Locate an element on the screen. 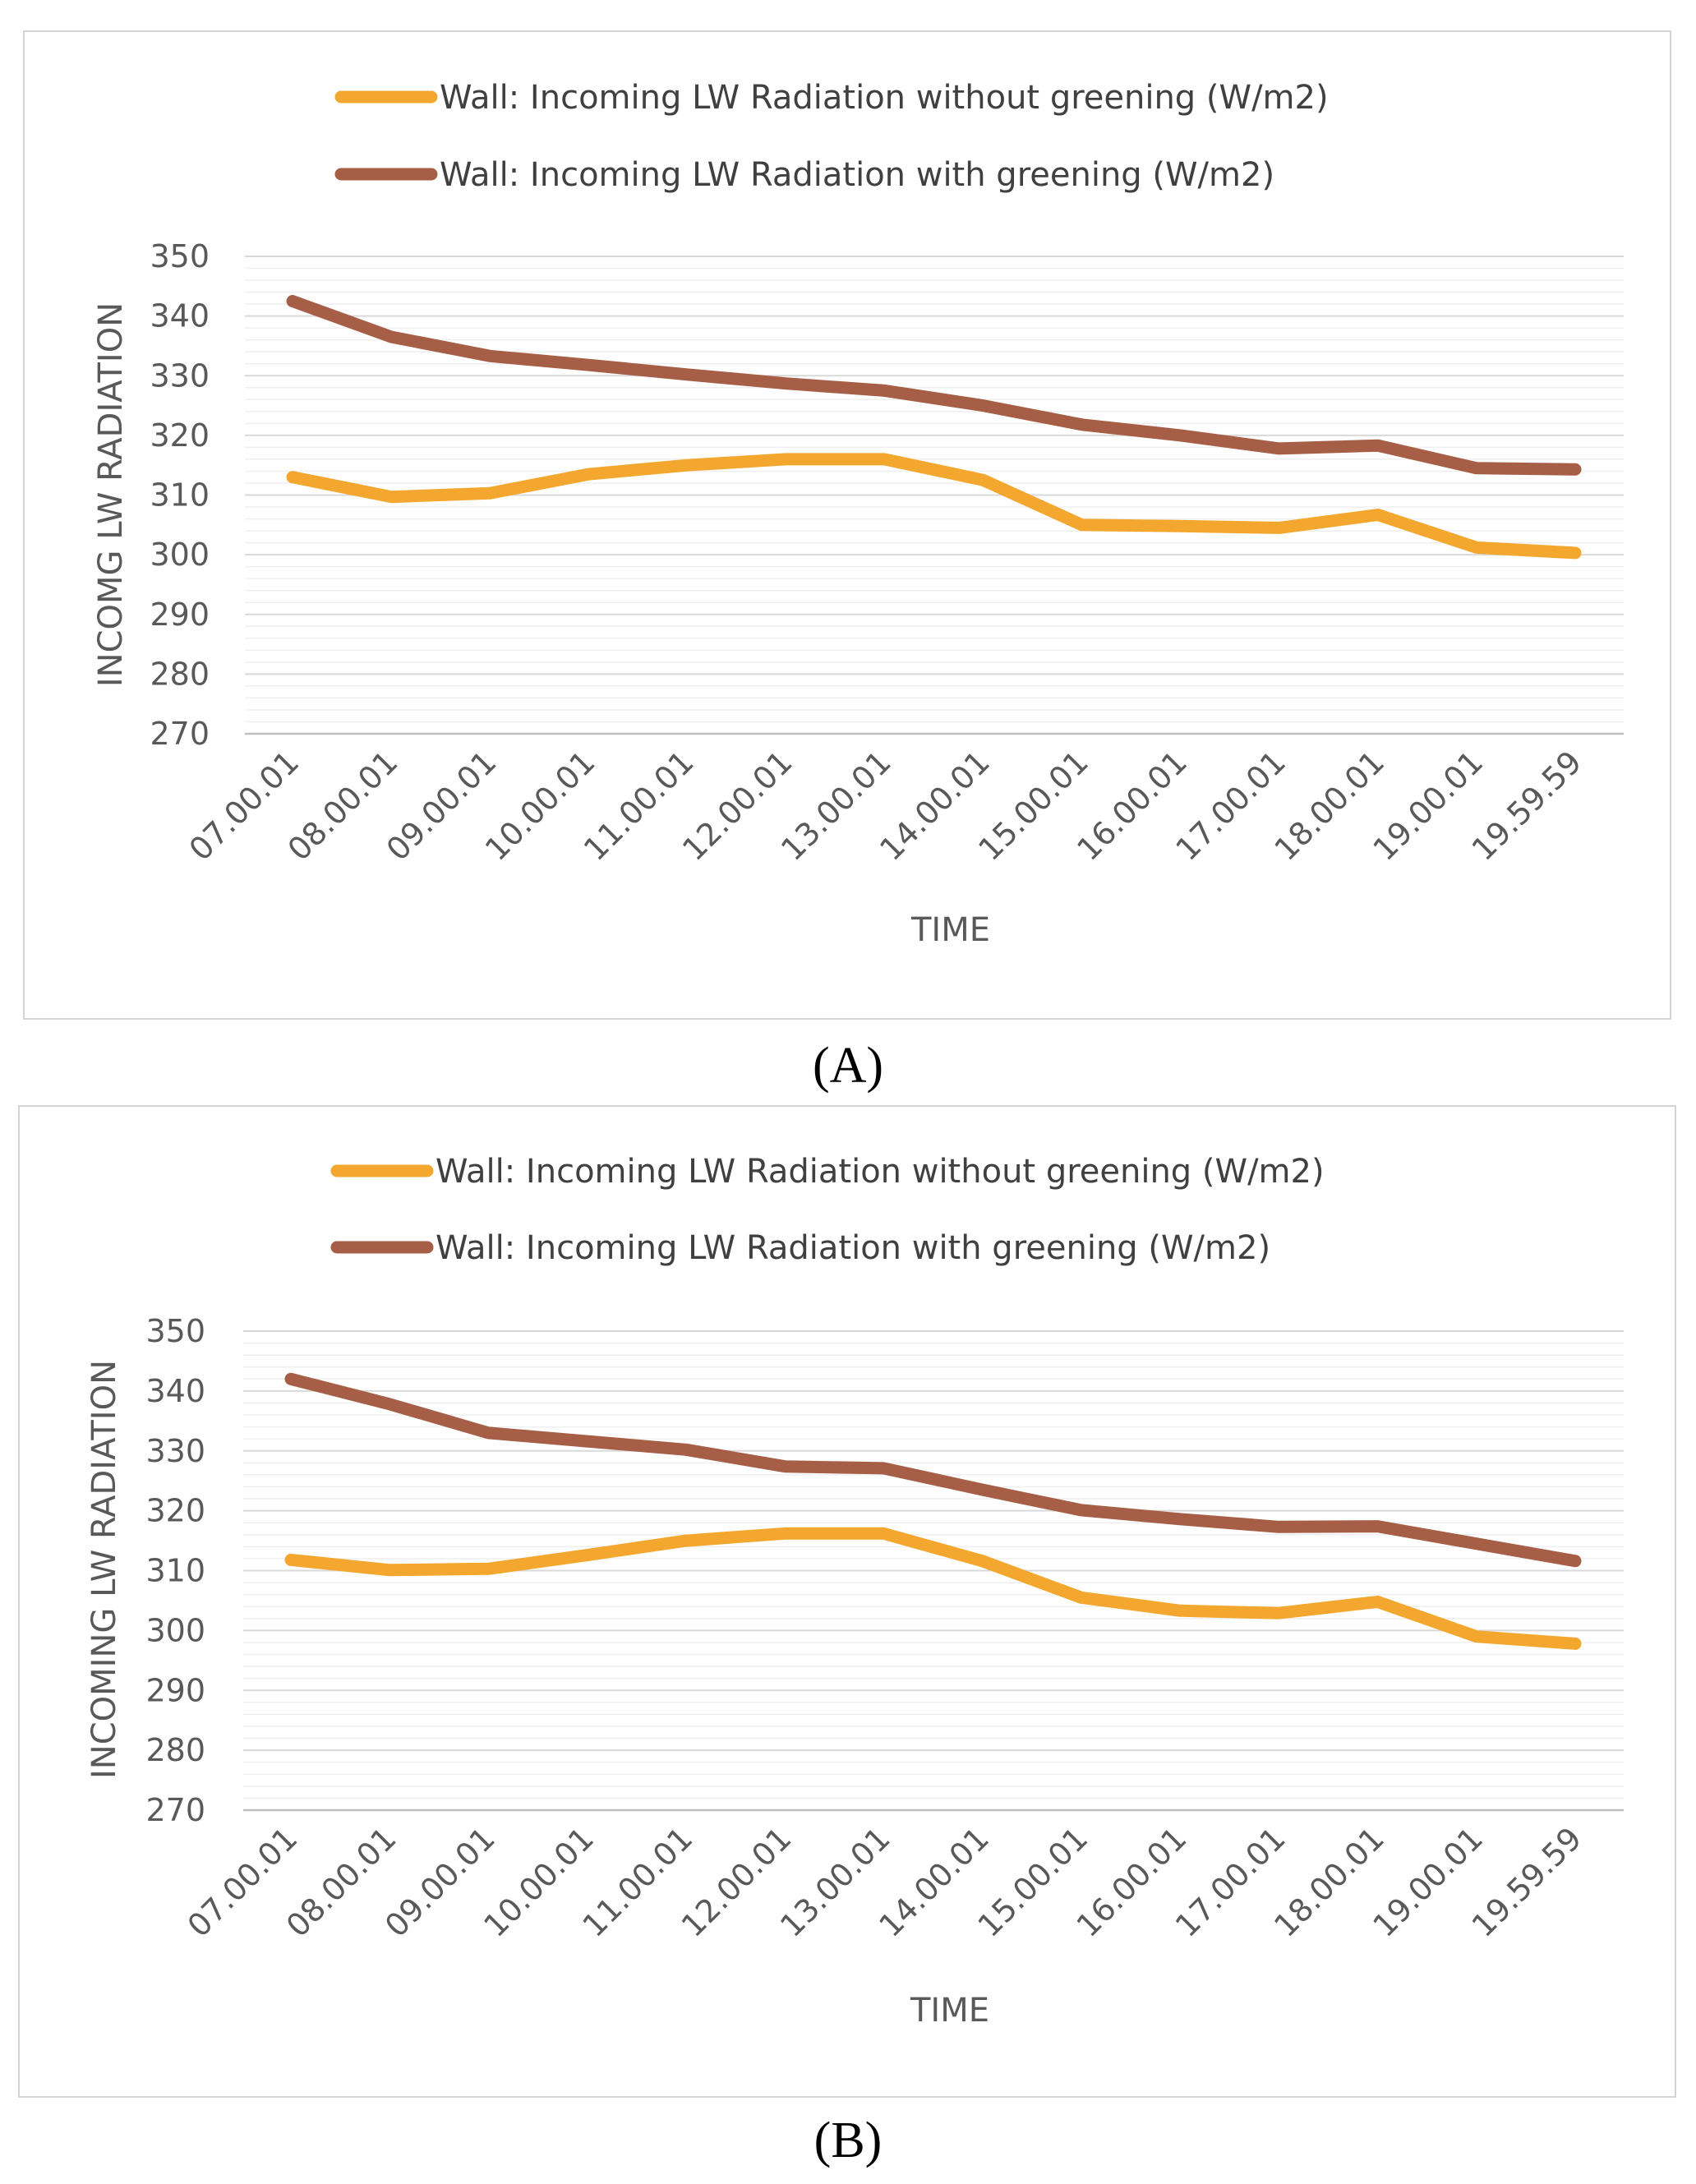 The height and width of the screenshot is (2184, 1696). y-axis-title: INCOMING LW RADIATION is located at coordinates (104, 1569).